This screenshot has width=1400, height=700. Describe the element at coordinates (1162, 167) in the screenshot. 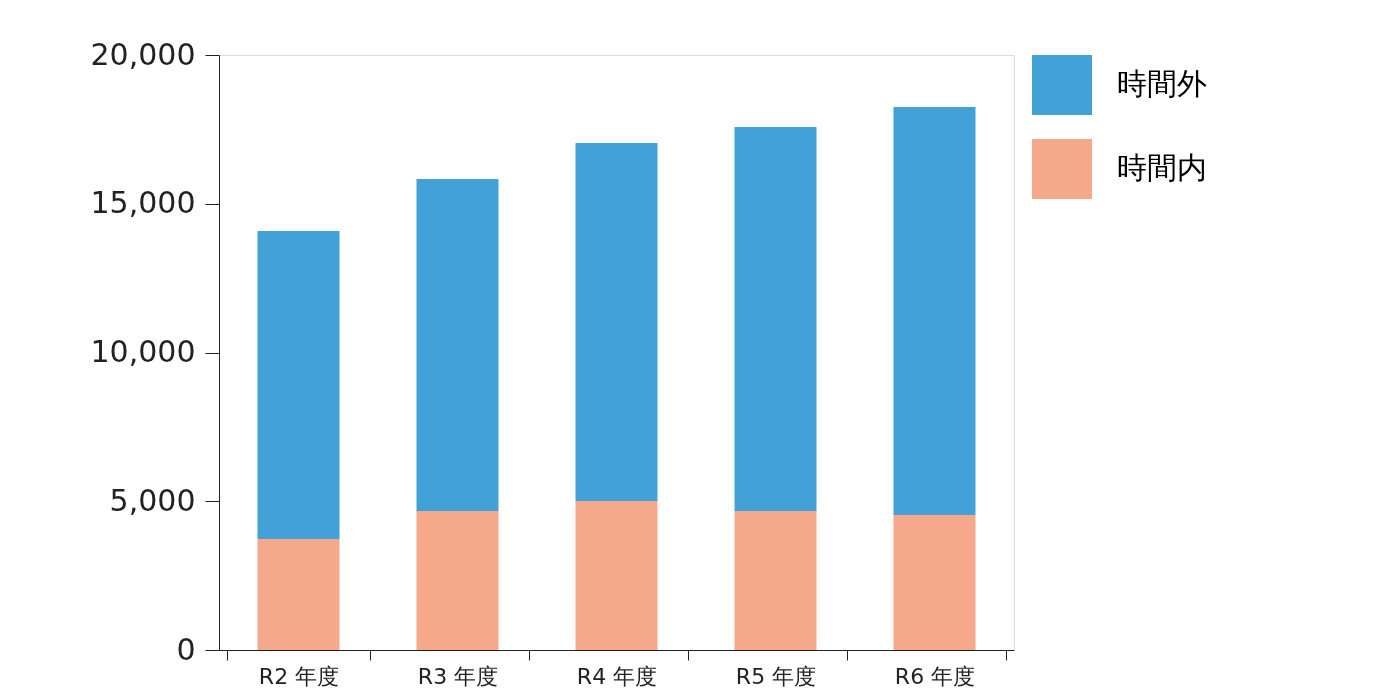

I see `legend-label: 時間内` at that location.